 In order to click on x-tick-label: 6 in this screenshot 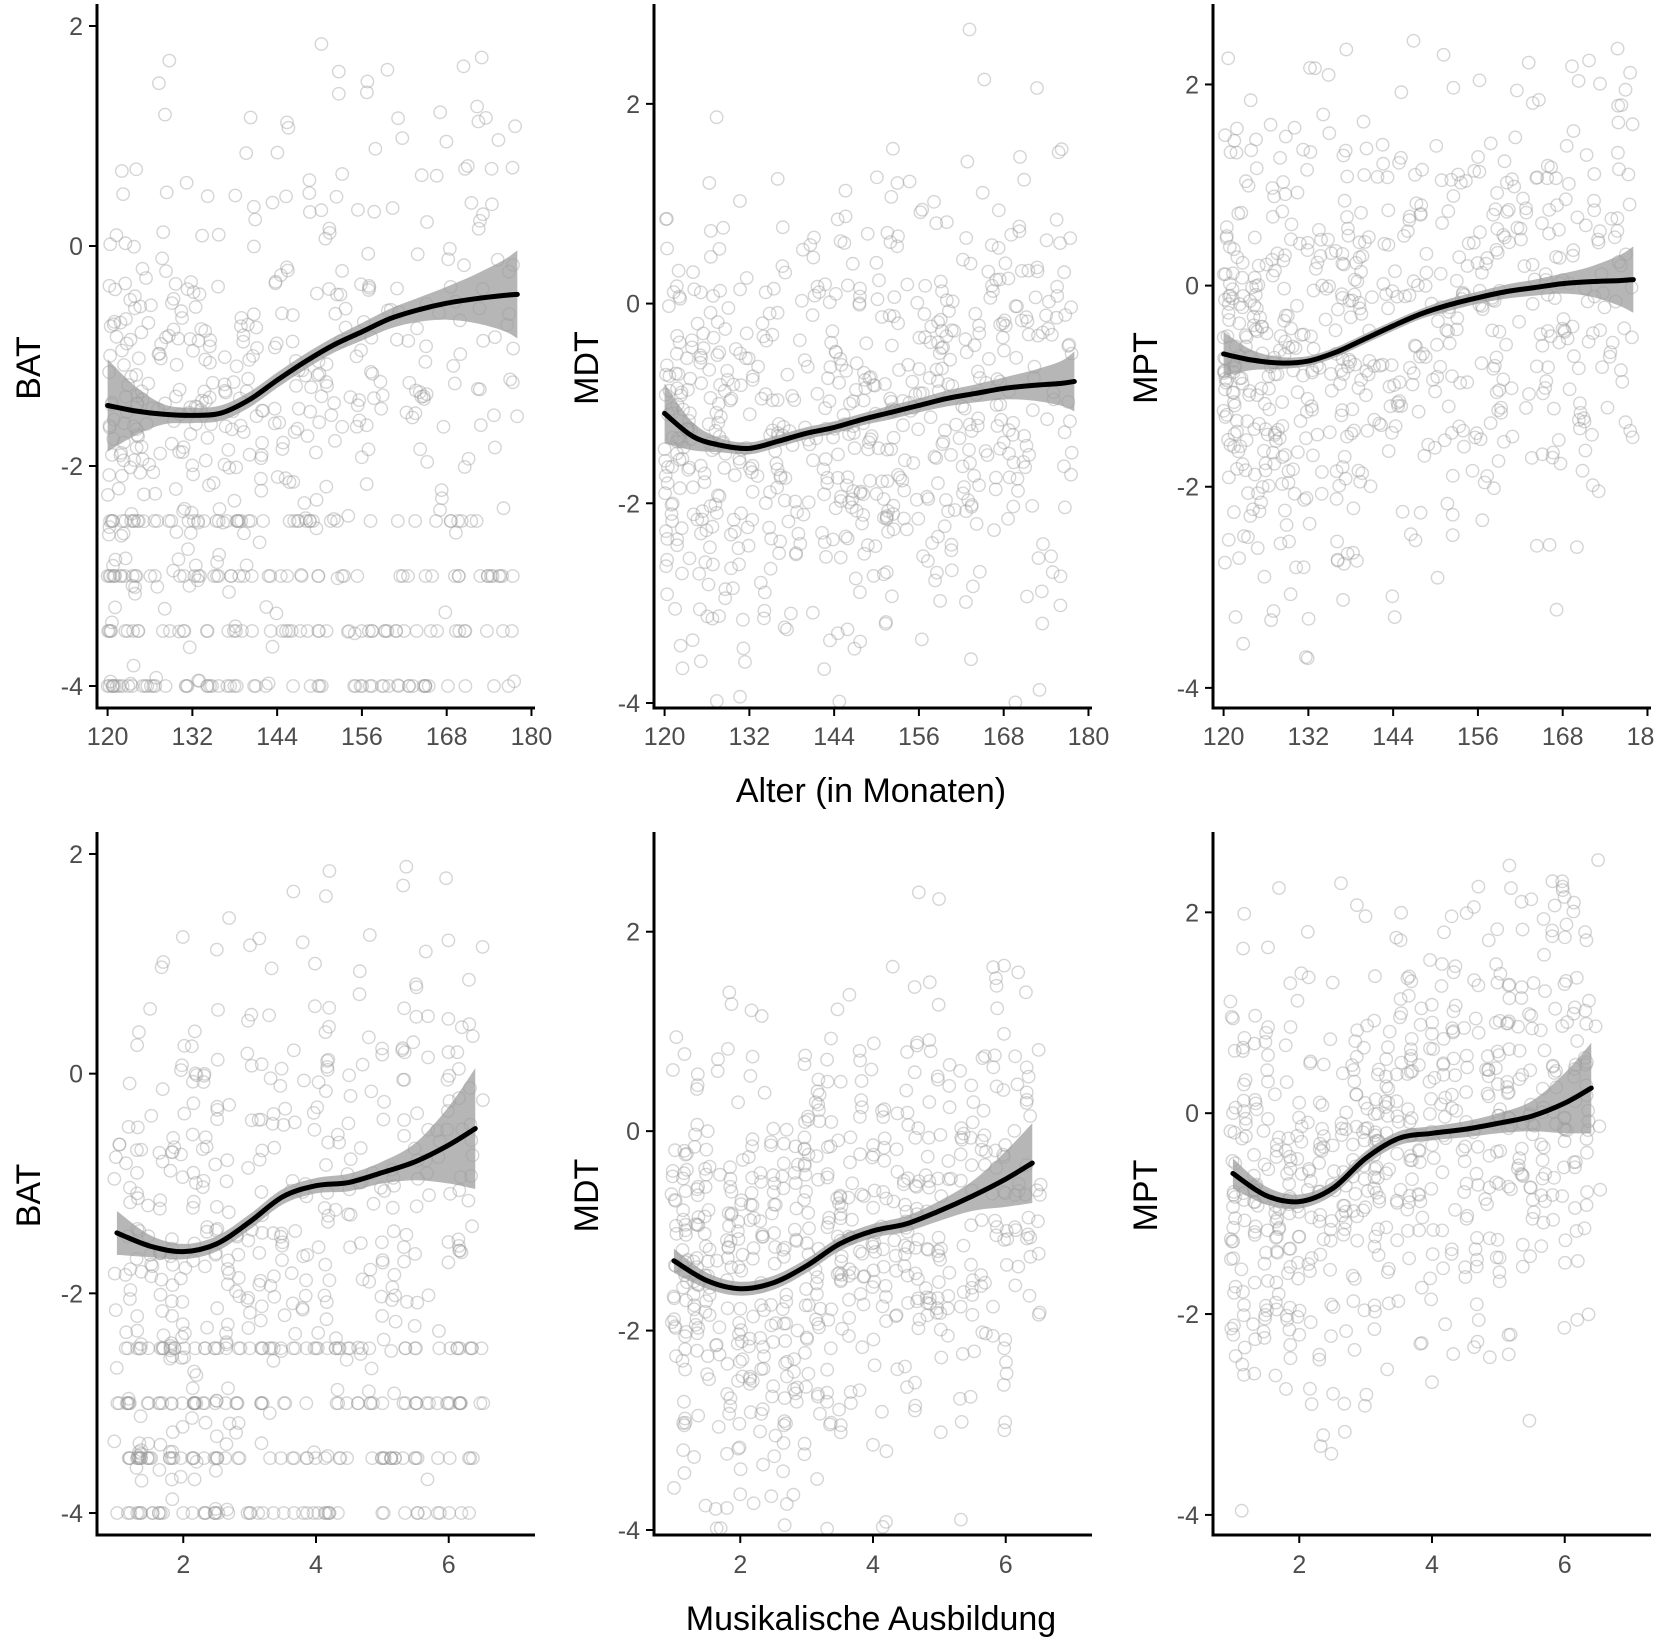, I will do `click(1565, 1565)`.